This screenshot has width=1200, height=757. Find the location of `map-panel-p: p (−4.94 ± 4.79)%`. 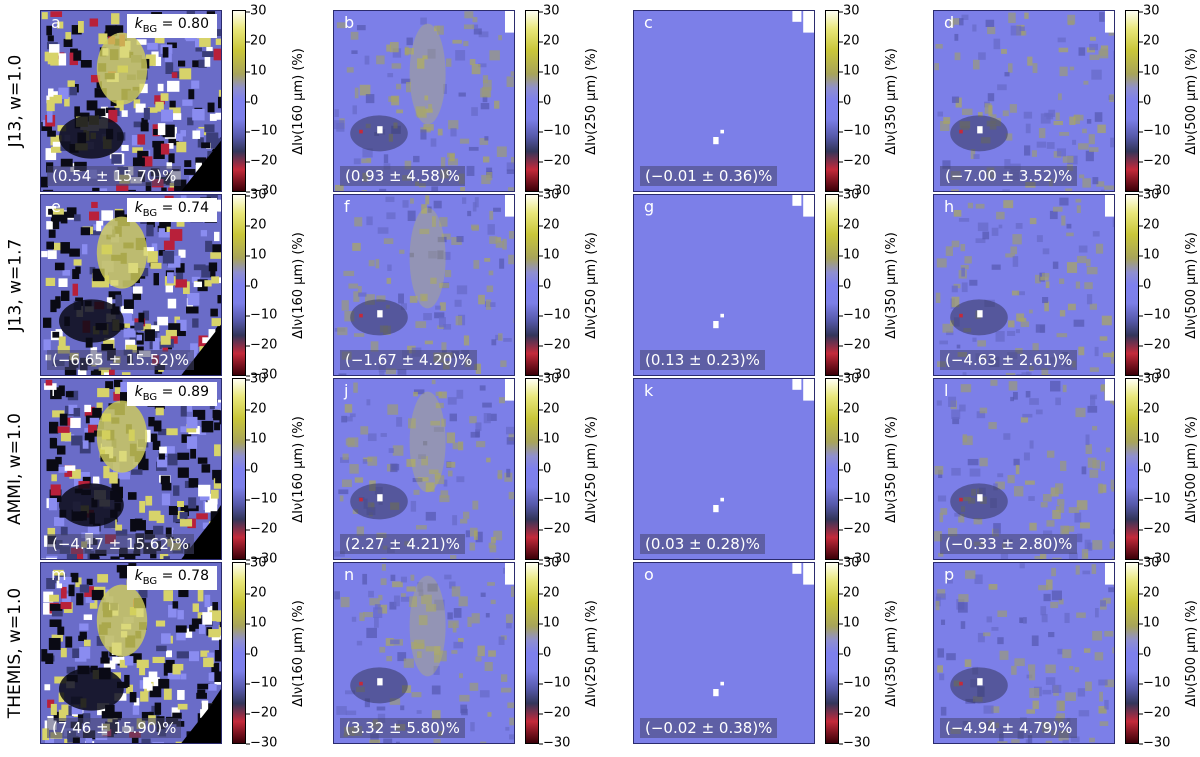

map-panel-p: p (−4.94 ± 4.79)% is located at coordinates (1024, 653).